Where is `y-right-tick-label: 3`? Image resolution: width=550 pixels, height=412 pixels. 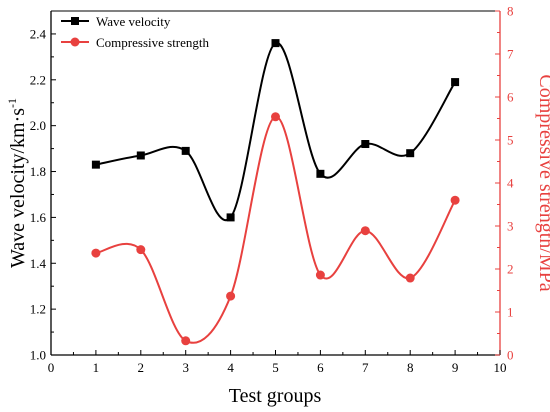
y-right-tick-label: 3 is located at coordinates (510, 226).